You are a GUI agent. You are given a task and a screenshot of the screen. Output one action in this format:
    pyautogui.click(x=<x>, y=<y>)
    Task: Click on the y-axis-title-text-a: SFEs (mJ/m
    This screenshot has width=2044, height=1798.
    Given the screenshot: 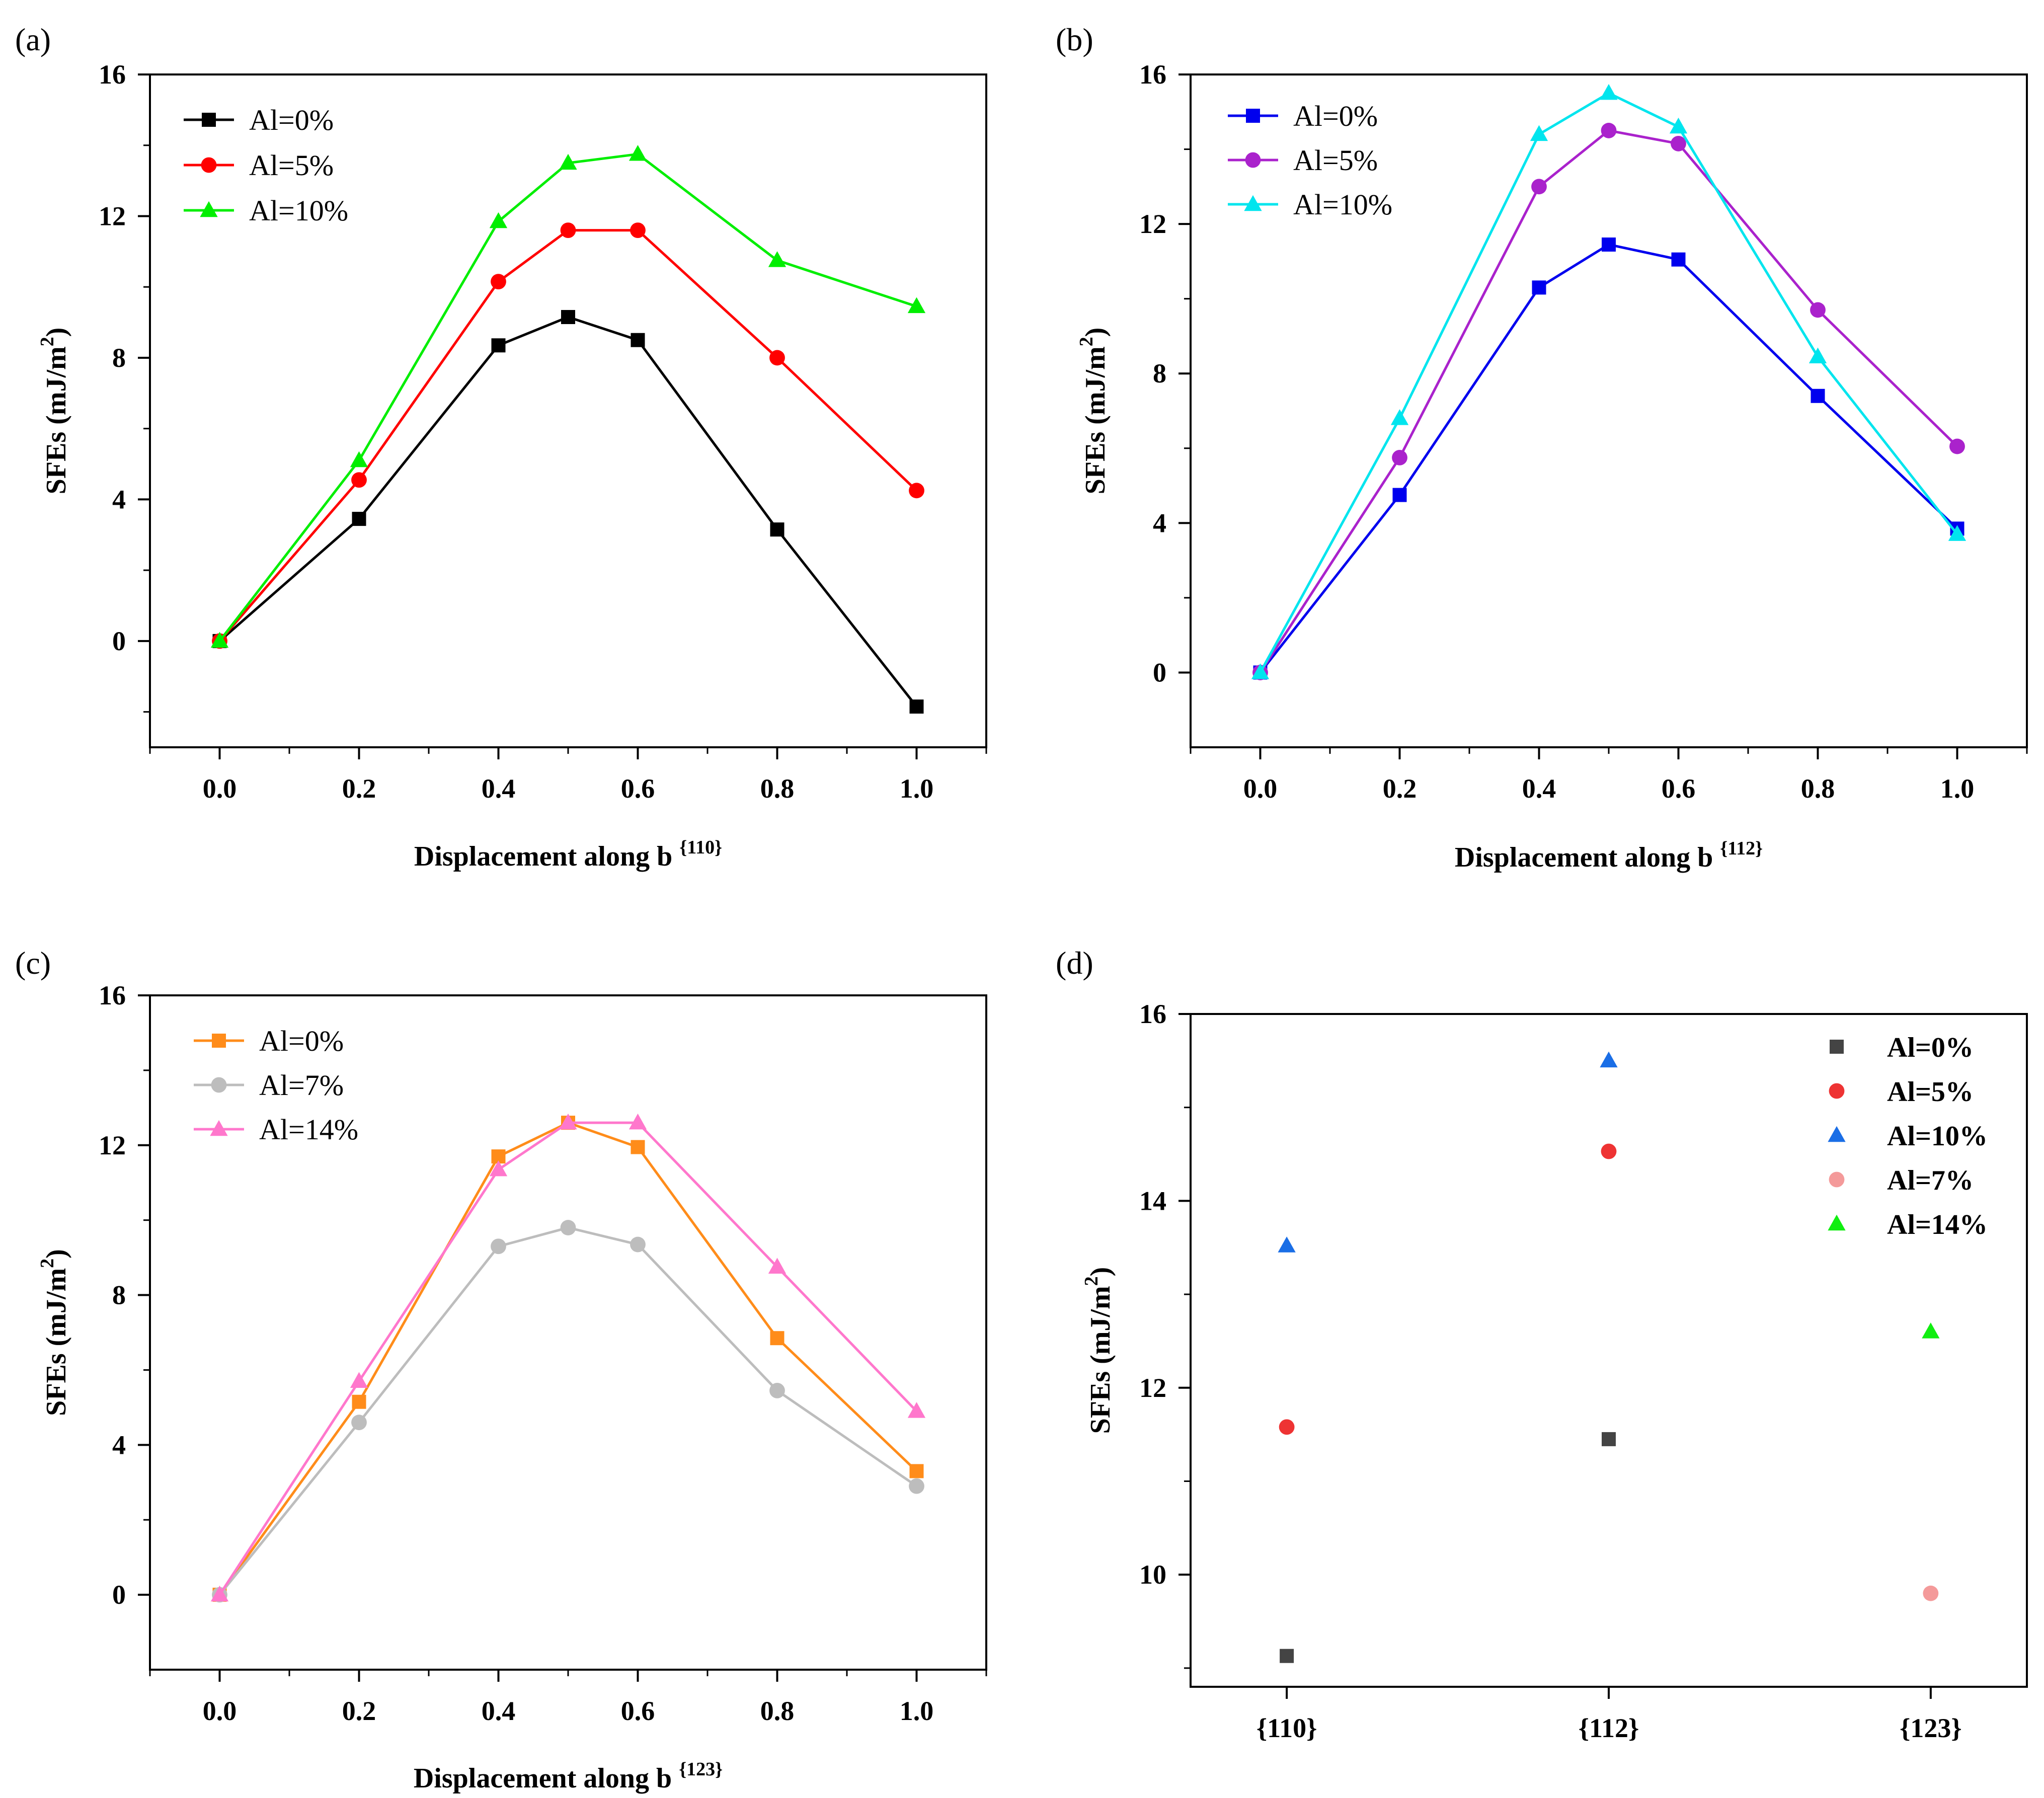 What is the action you would take?
    pyautogui.click(x=57, y=420)
    